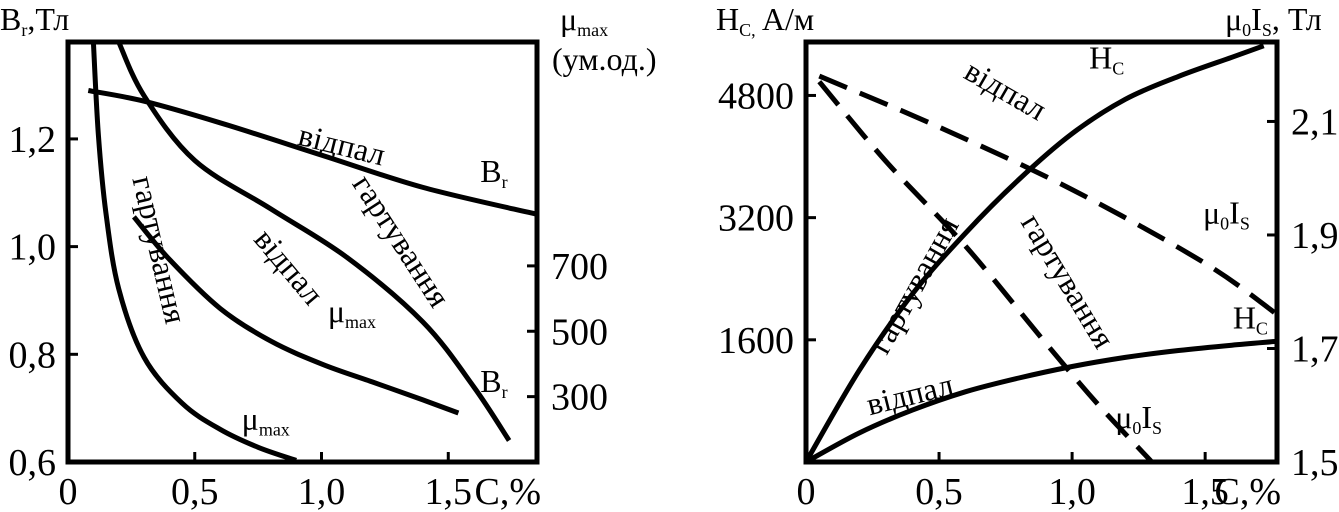 This screenshot has width=1339, height=512. What do you see at coordinates (584, 20) in the screenshot?
I see `y-right-axis-label: μmax` at bounding box center [584, 20].